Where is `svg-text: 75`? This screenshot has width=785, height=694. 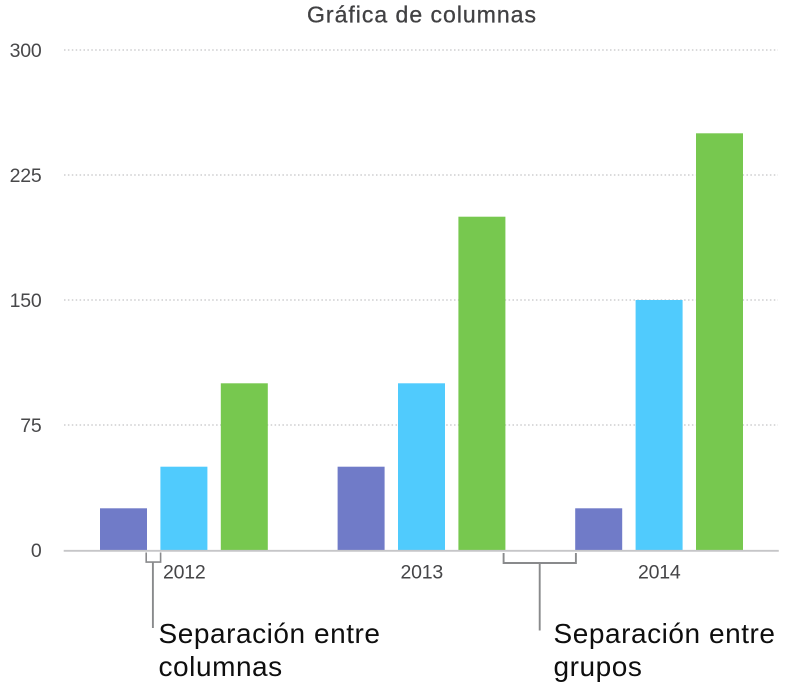 svg-text: 75 is located at coordinates (31, 426).